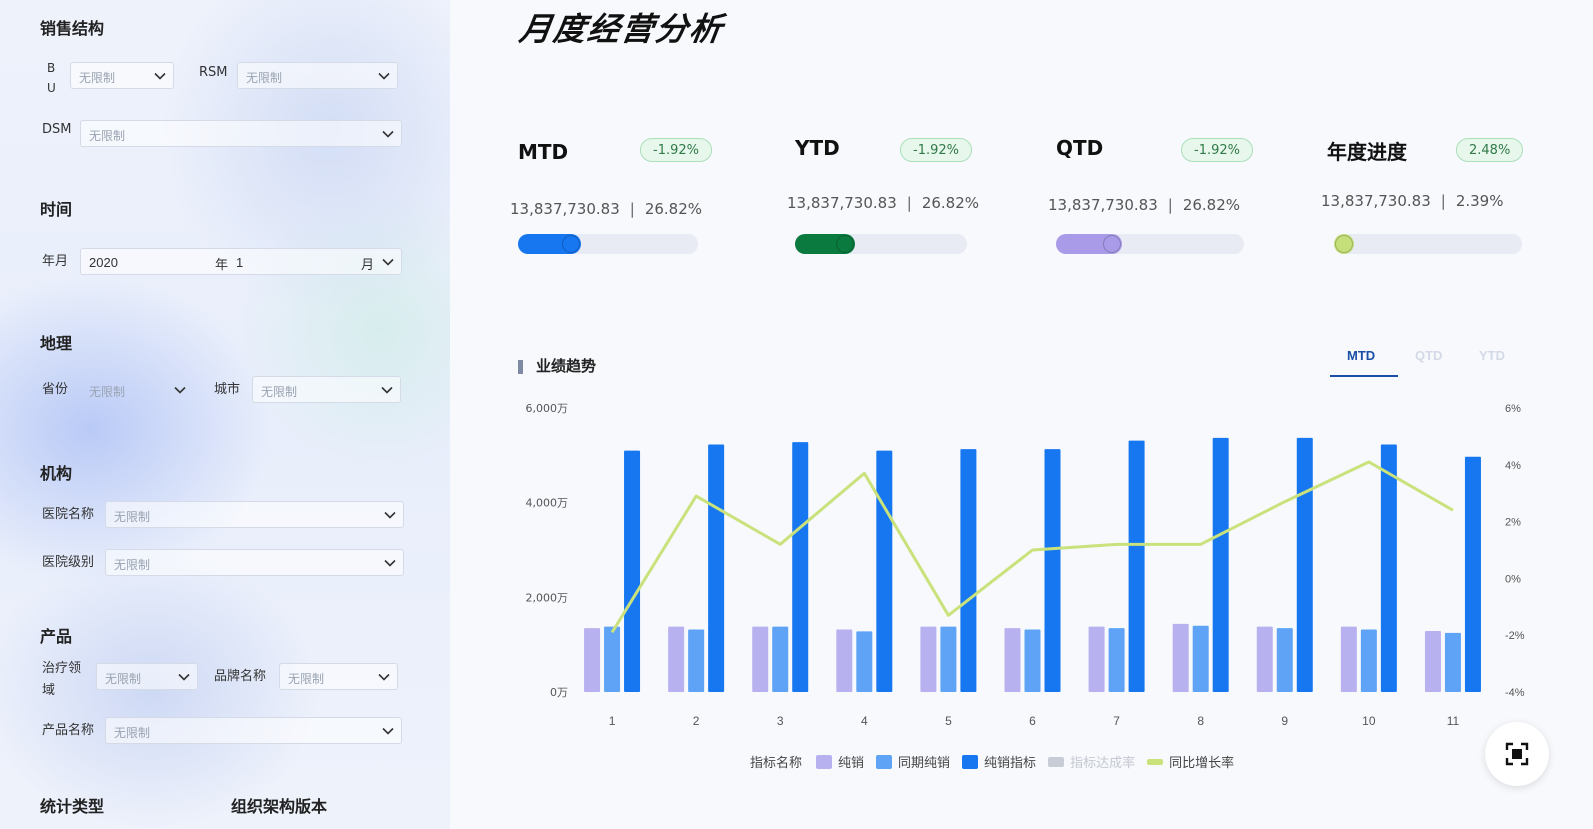 The image size is (1593, 829). Describe the element at coordinates (56, 343) in the screenshot. I see `section-title-geo: 地理` at that location.